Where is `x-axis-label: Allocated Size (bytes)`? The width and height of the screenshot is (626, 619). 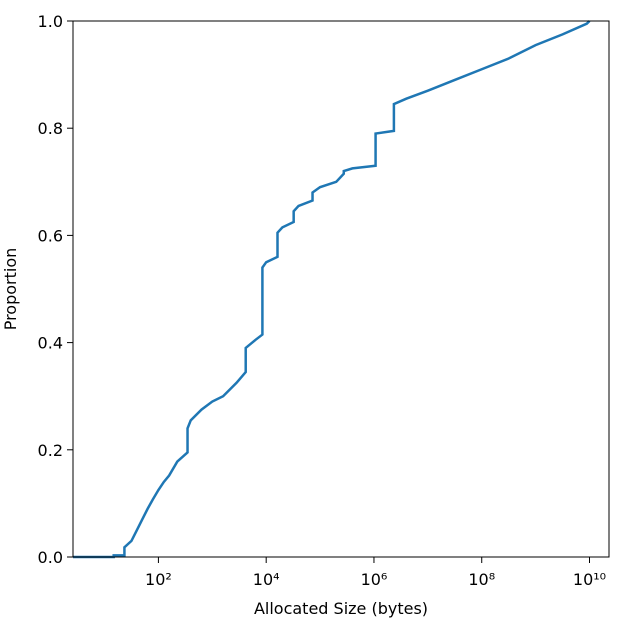
x-axis-label: Allocated Size (bytes) is located at coordinates (341, 608).